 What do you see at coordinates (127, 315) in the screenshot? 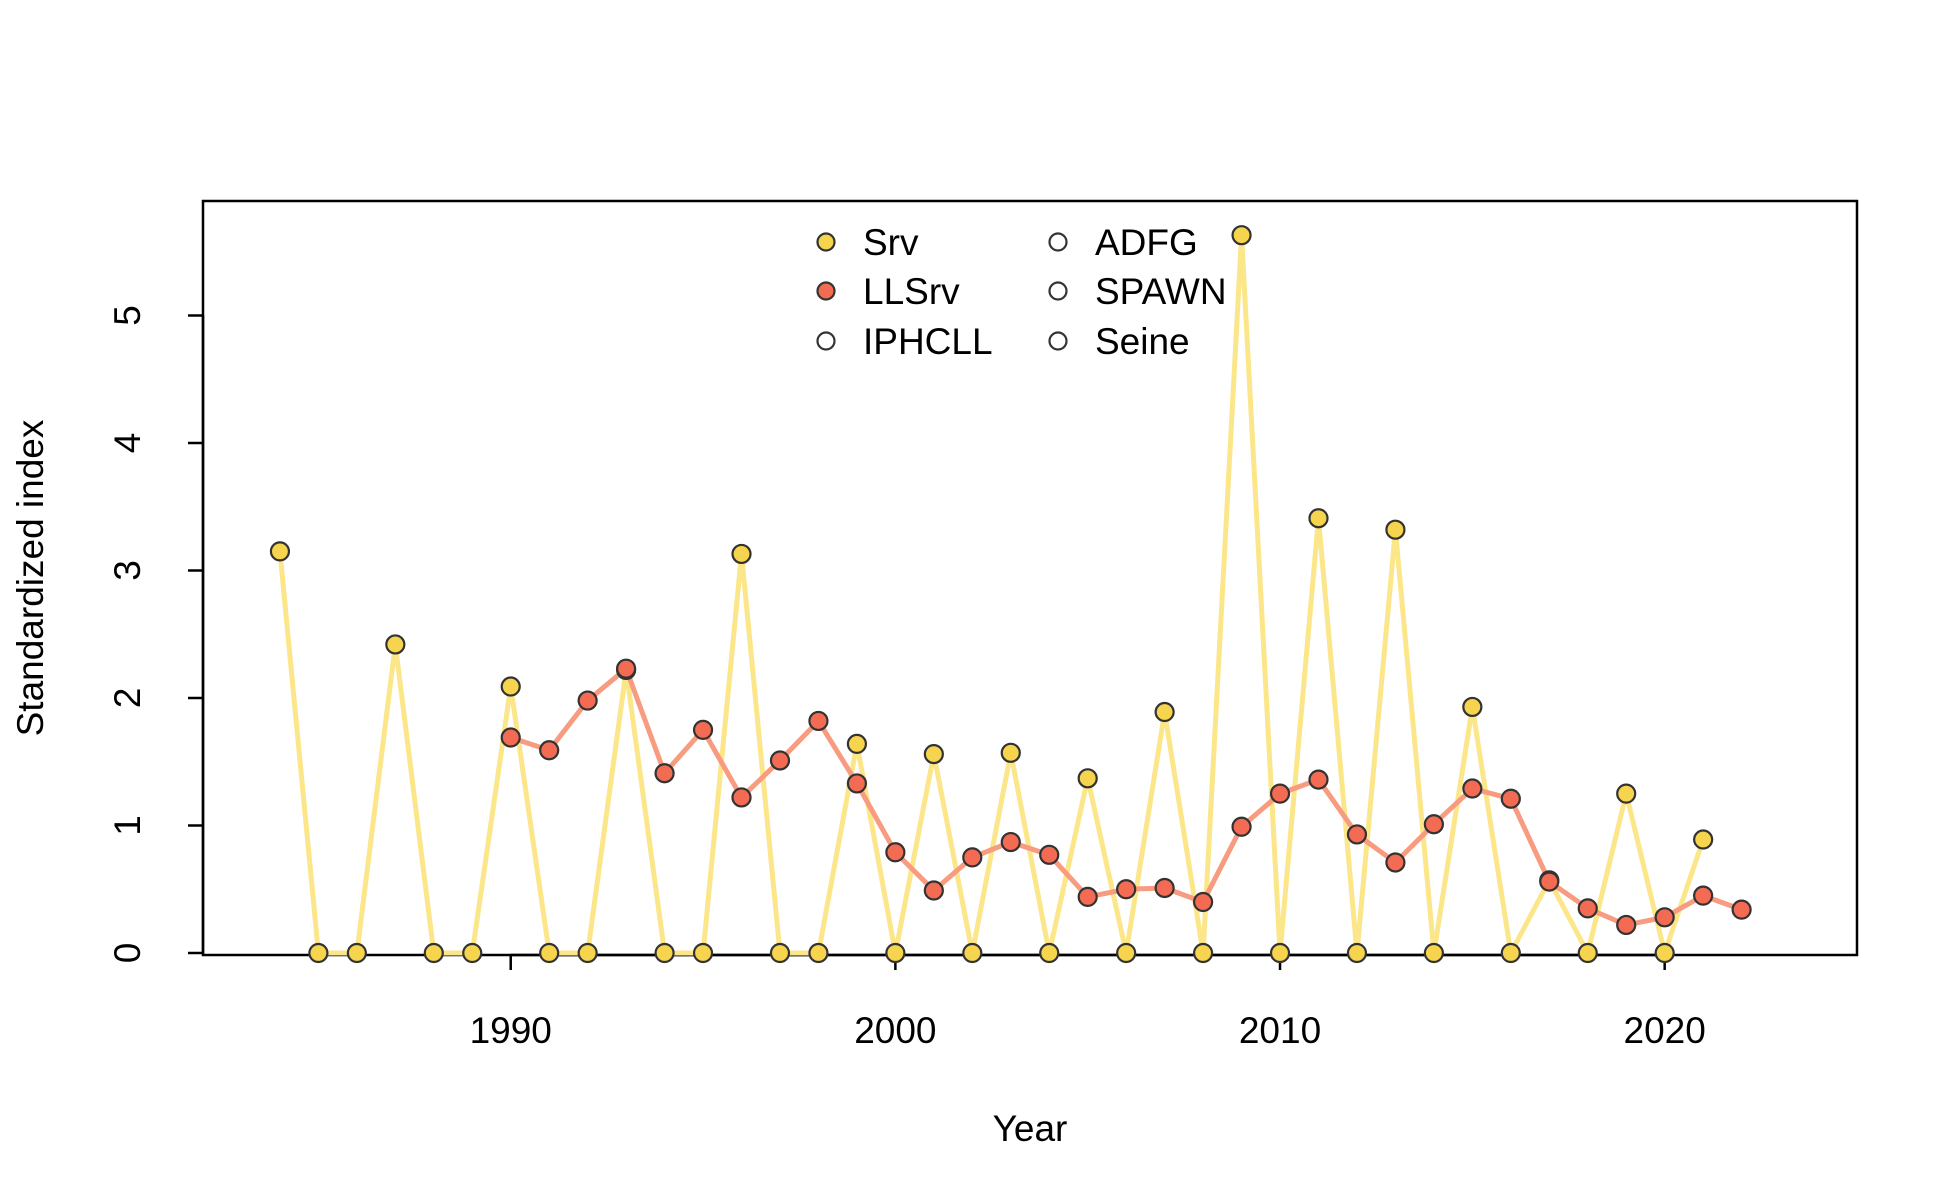
I see `y-tick-label: 5` at bounding box center [127, 315].